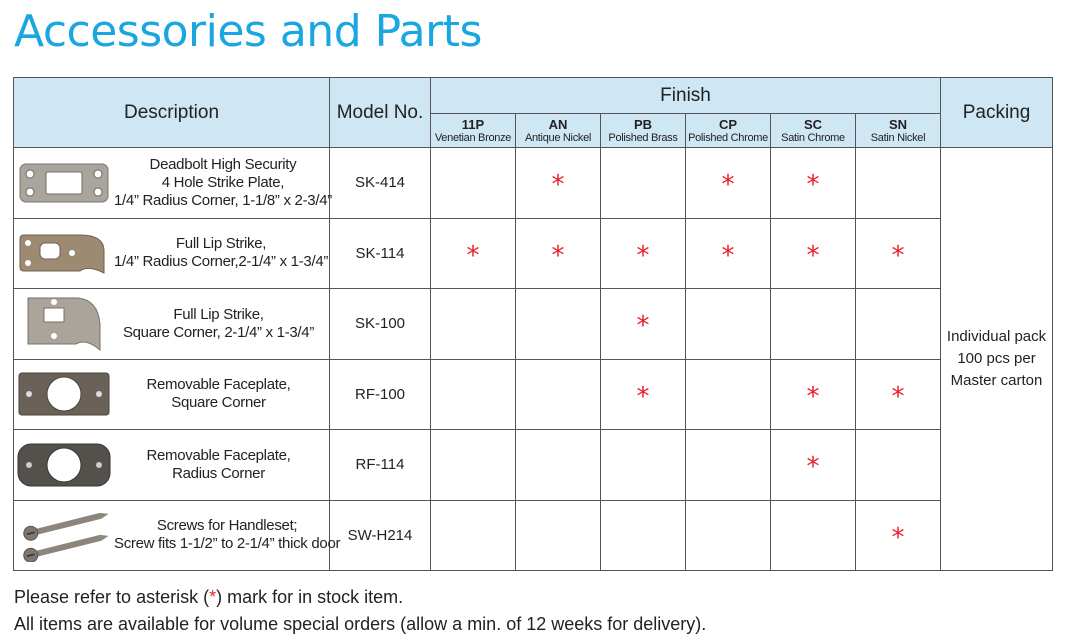 This screenshot has height=642, width=1067. What do you see at coordinates (223, 164) in the screenshot?
I see `description-line: Deadbolt High Security` at bounding box center [223, 164].